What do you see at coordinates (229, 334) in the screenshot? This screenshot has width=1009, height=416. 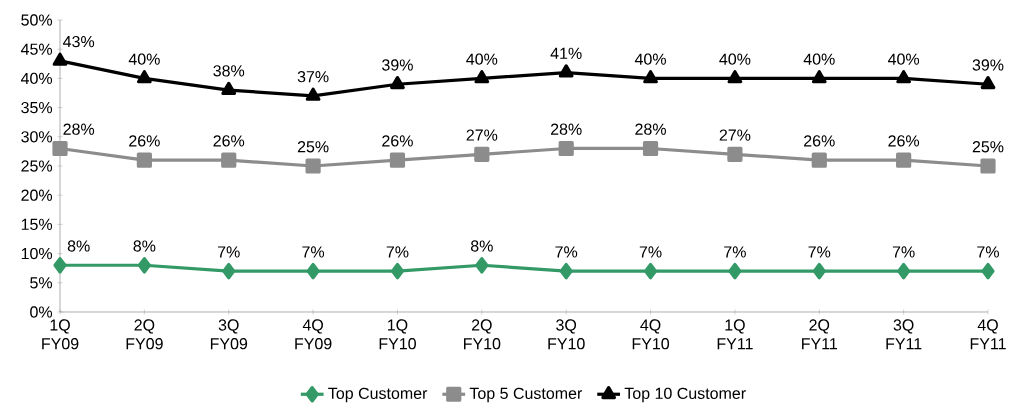 I see `x-tick-label: 3Q FY09` at bounding box center [229, 334].